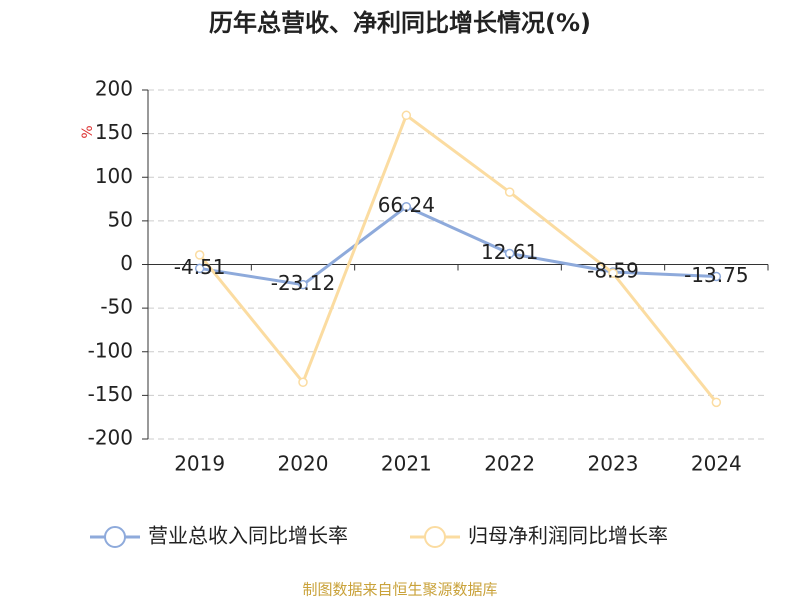 The height and width of the screenshot is (600, 800). What do you see at coordinates (120, 219) in the screenshot?
I see `y-tick-label: 50` at bounding box center [120, 219].